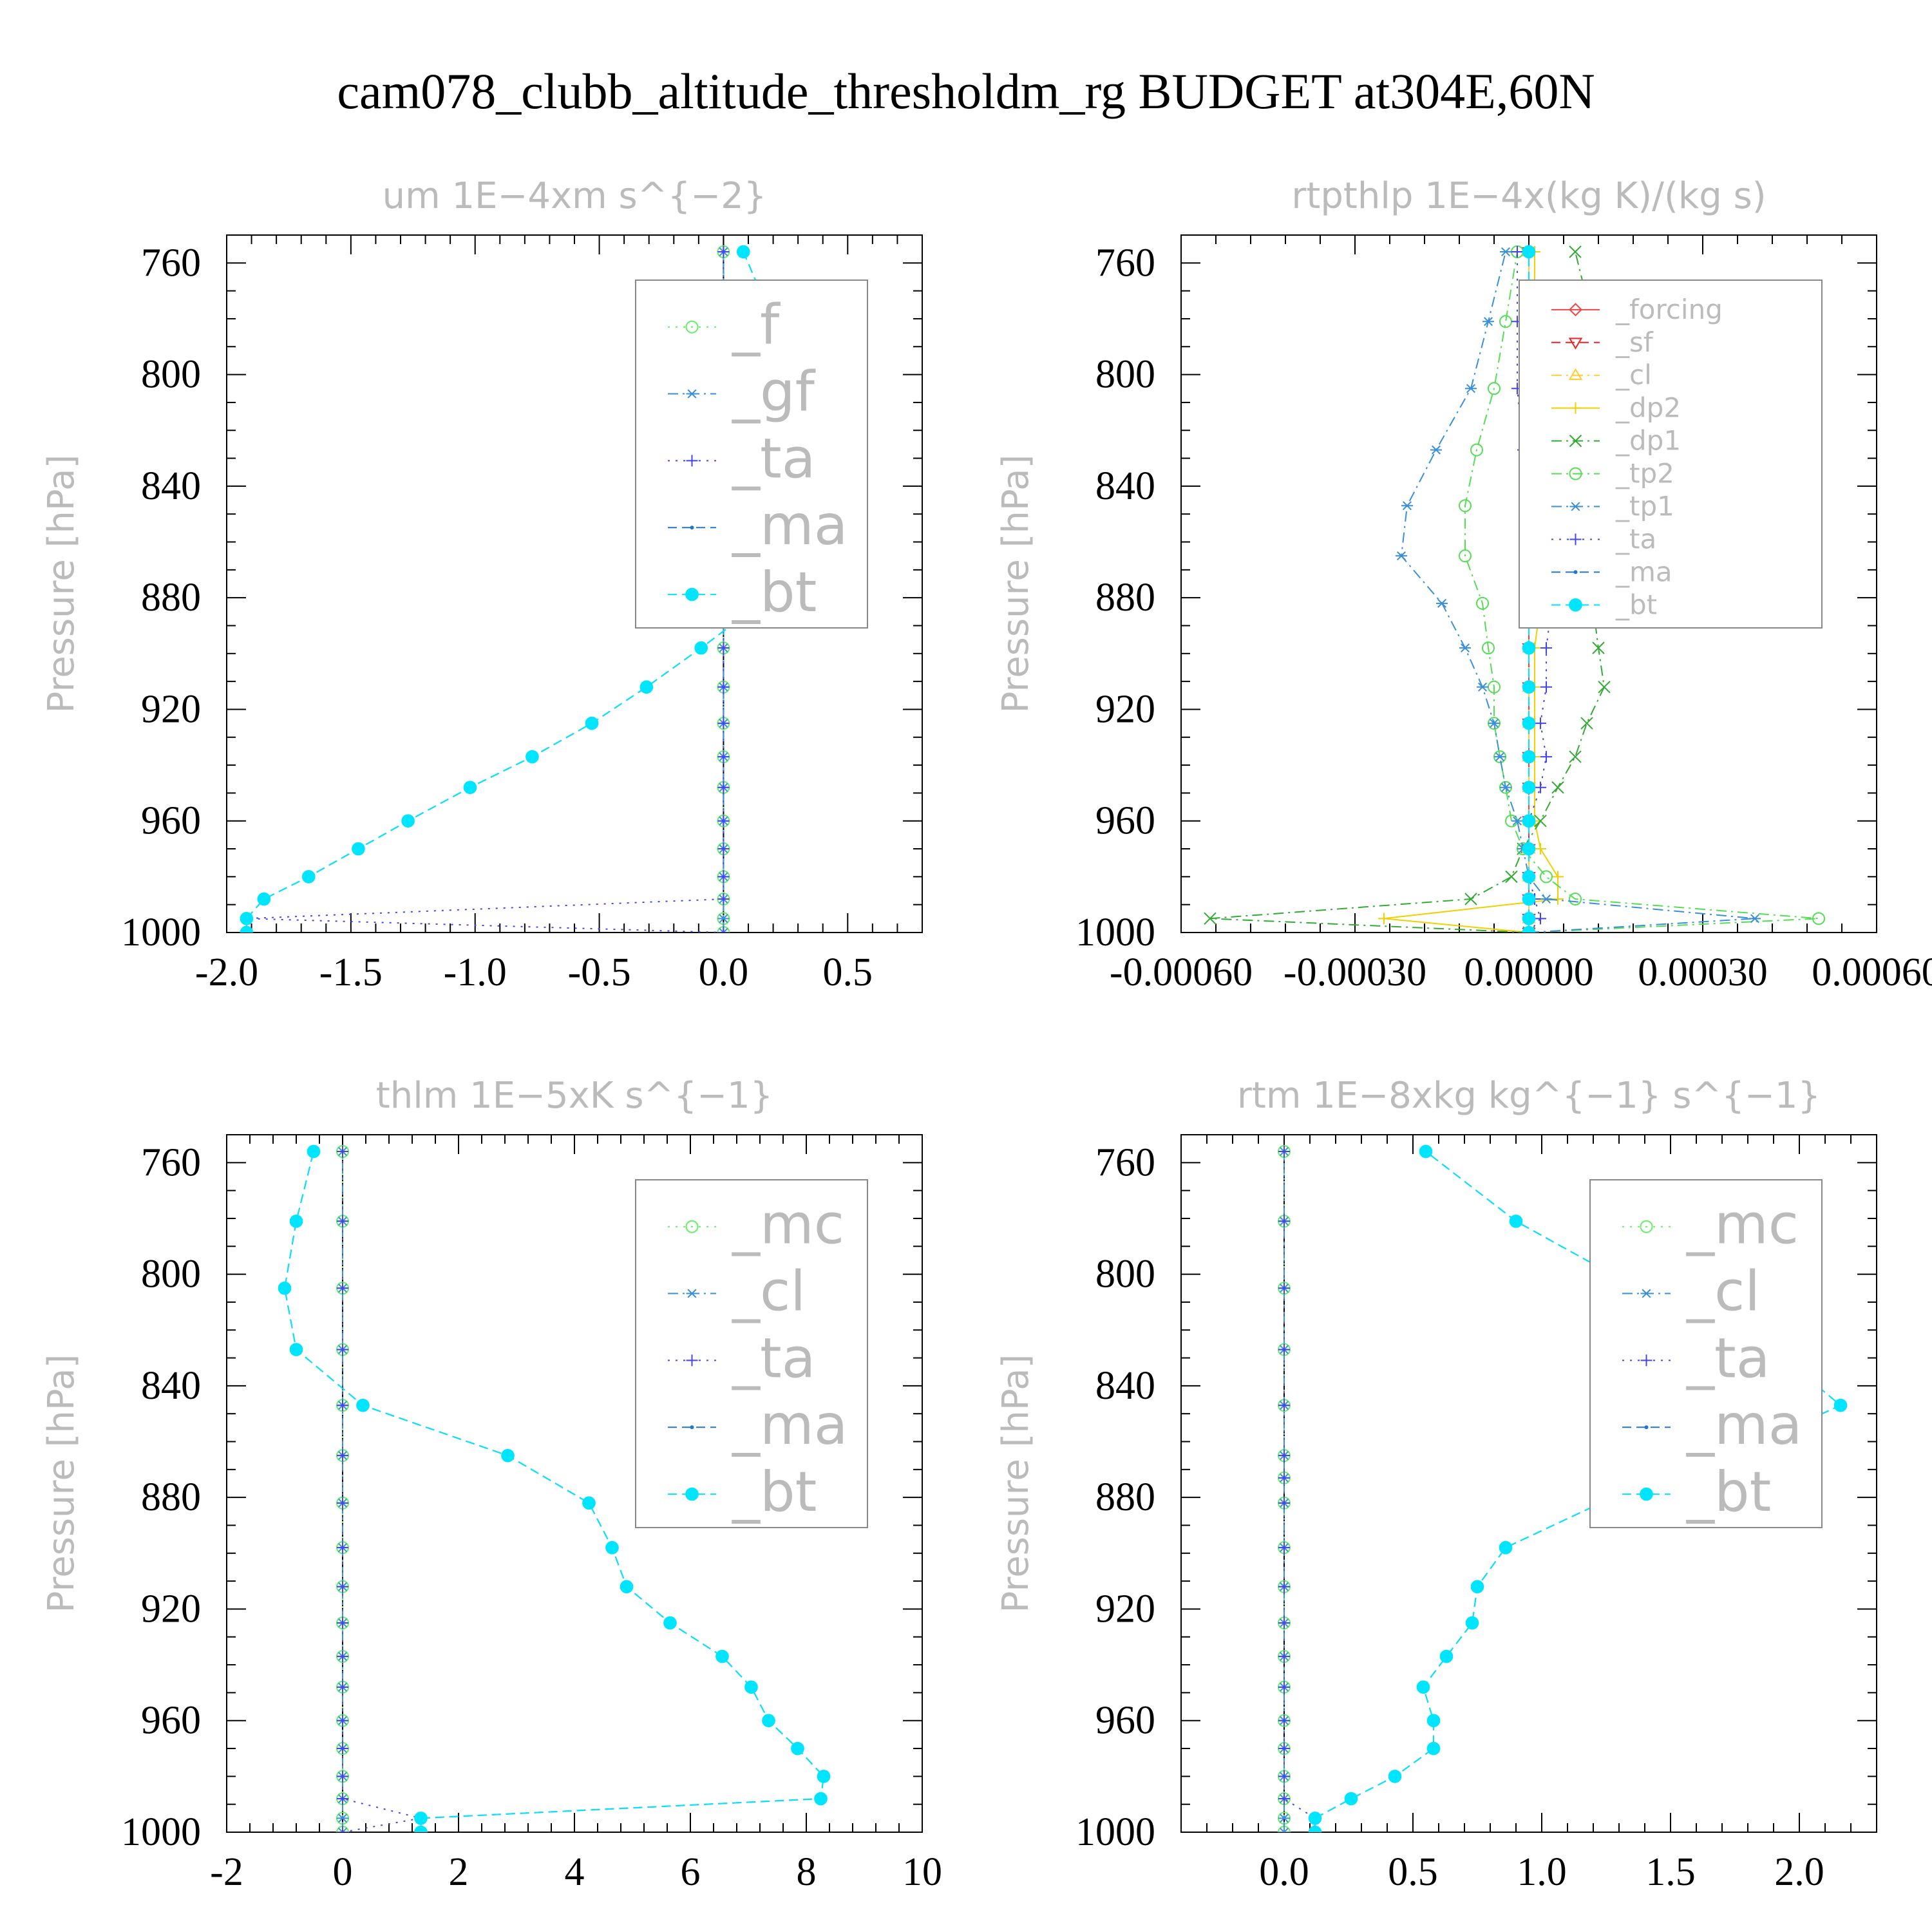  What do you see at coordinates (1644, 474) in the screenshot?
I see `legend-label: _tp2` at bounding box center [1644, 474].